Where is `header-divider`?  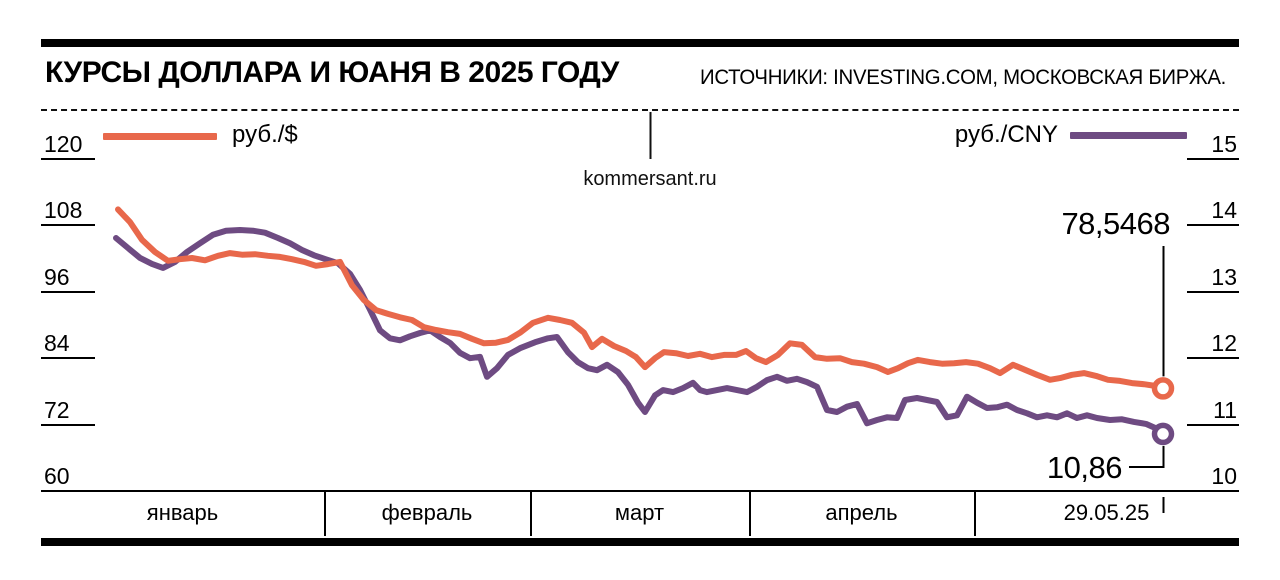 header-divider is located at coordinates (640, 110).